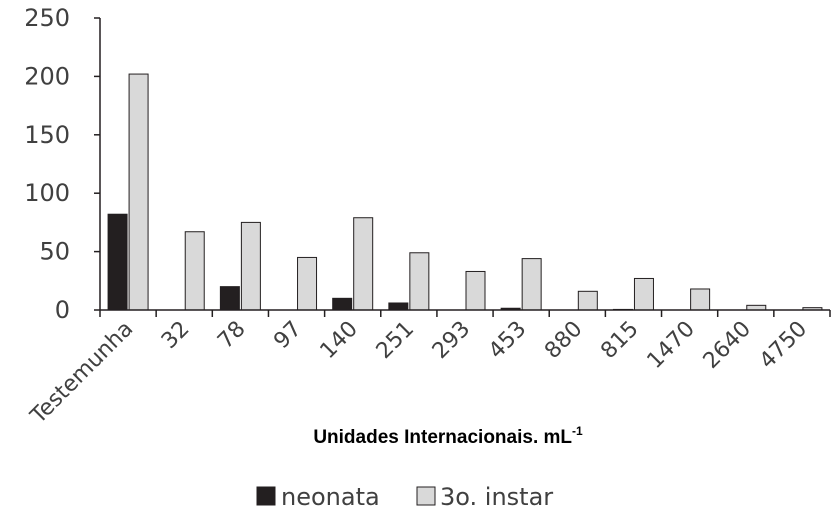 This screenshot has height=513, width=832. I want to click on x-axis-label-text: Unidades Internacionais. mL, so click(442, 437).